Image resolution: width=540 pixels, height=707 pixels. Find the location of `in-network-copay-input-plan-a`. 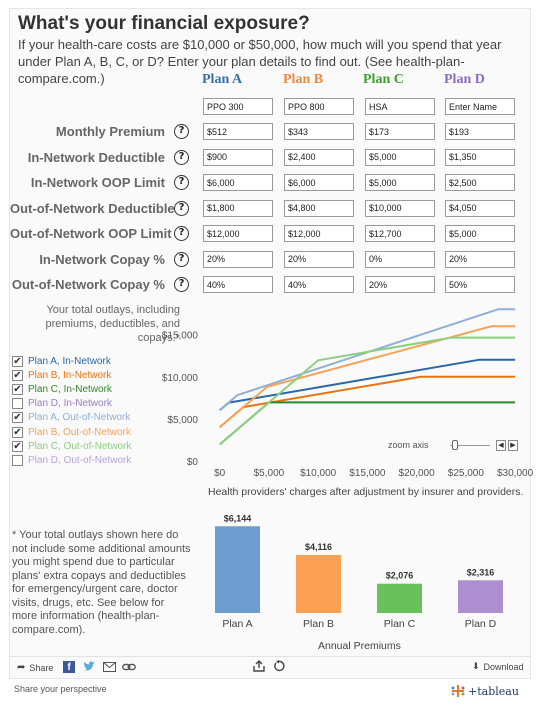

in-network-copay-input-plan-a is located at coordinates (238, 259).